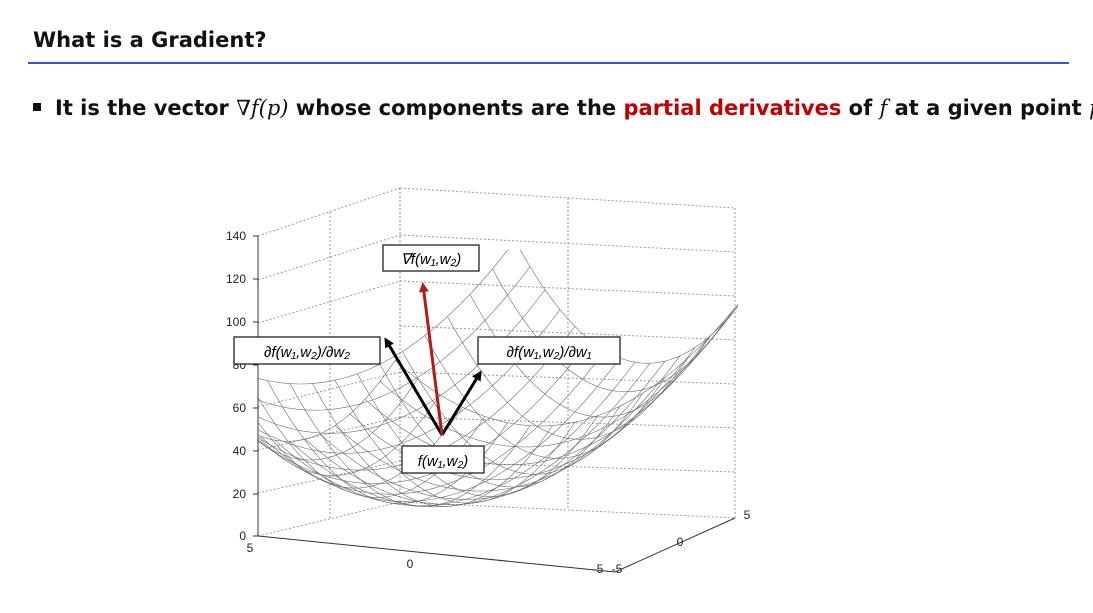 The height and width of the screenshot is (613, 1093). I want to click on z-tick-20: 20, so click(240, 494).